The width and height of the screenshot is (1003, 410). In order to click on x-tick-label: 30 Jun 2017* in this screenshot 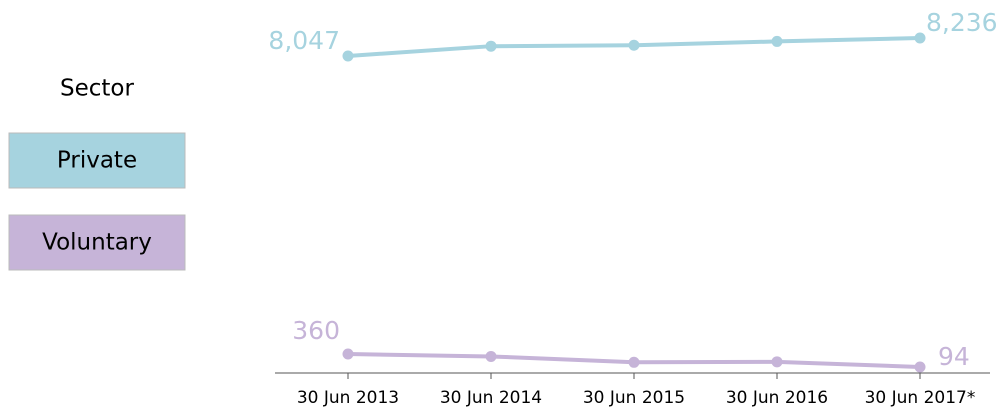, I will do `click(920, 398)`.